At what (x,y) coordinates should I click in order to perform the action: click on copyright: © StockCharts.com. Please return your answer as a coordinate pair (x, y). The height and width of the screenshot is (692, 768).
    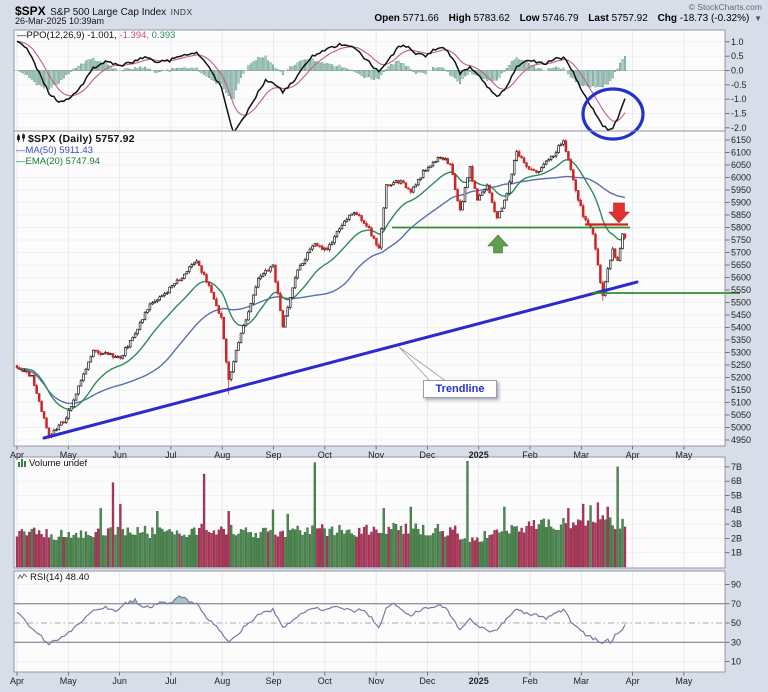
    Looking at the image, I should click on (725, 7).